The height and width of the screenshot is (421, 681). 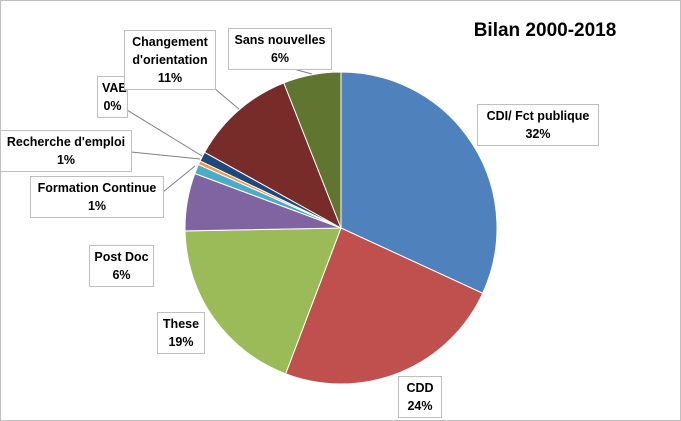 What do you see at coordinates (66, 142) in the screenshot?
I see `category-name: Recherche d'emploi` at bounding box center [66, 142].